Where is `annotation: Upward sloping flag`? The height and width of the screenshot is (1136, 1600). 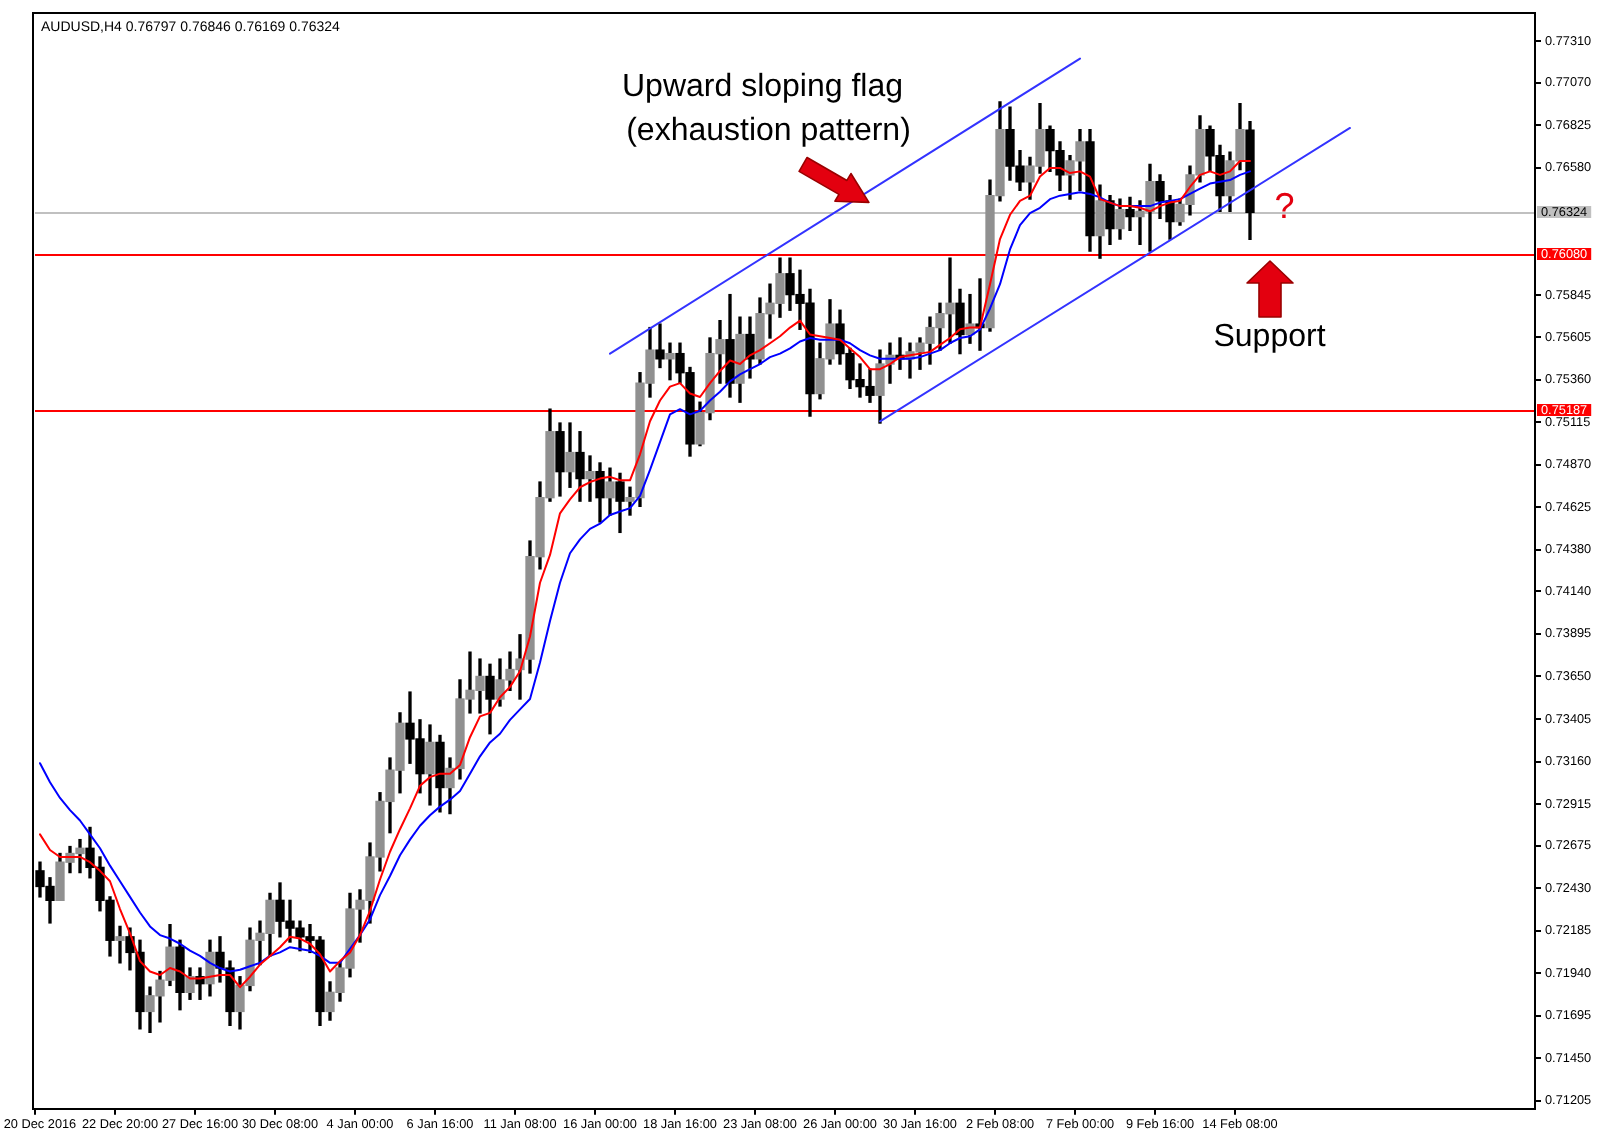 annotation: Upward sloping flag is located at coordinates (762, 87).